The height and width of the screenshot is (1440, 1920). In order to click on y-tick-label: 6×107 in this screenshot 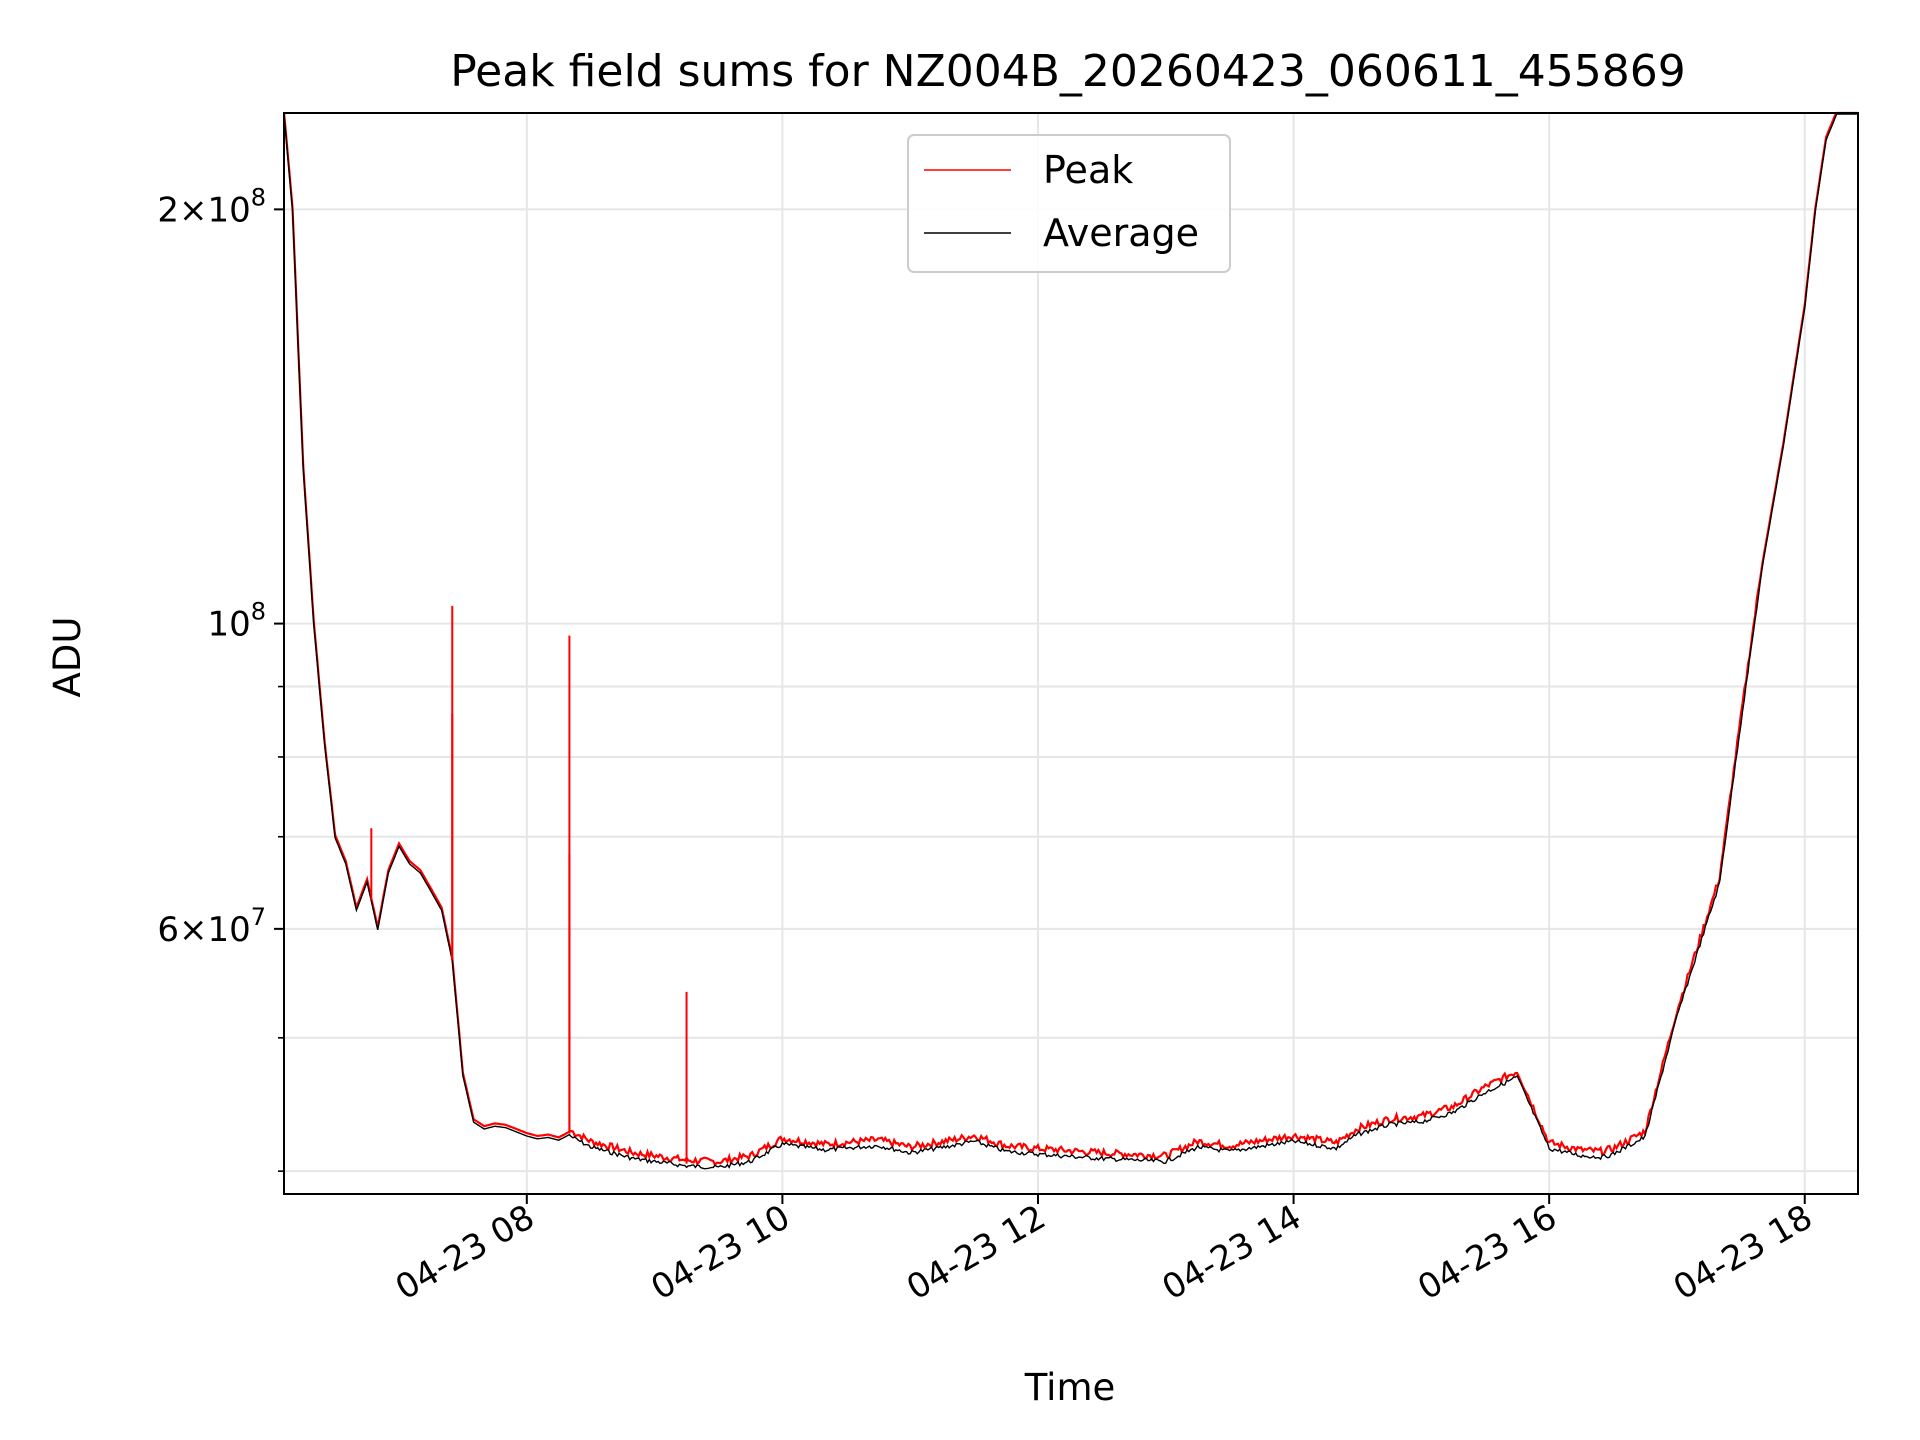, I will do `click(211, 926)`.